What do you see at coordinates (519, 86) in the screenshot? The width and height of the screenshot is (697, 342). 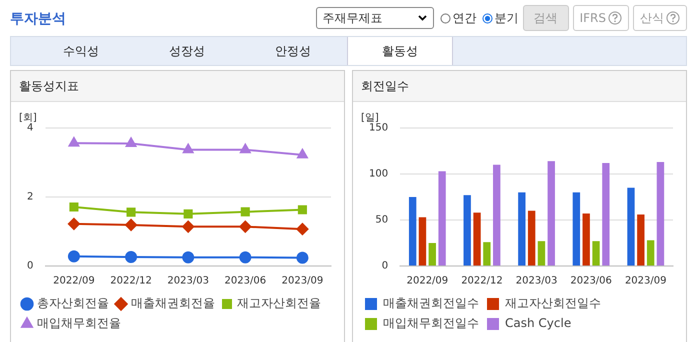 I see `chart-title: 회전일수` at bounding box center [519, 86].